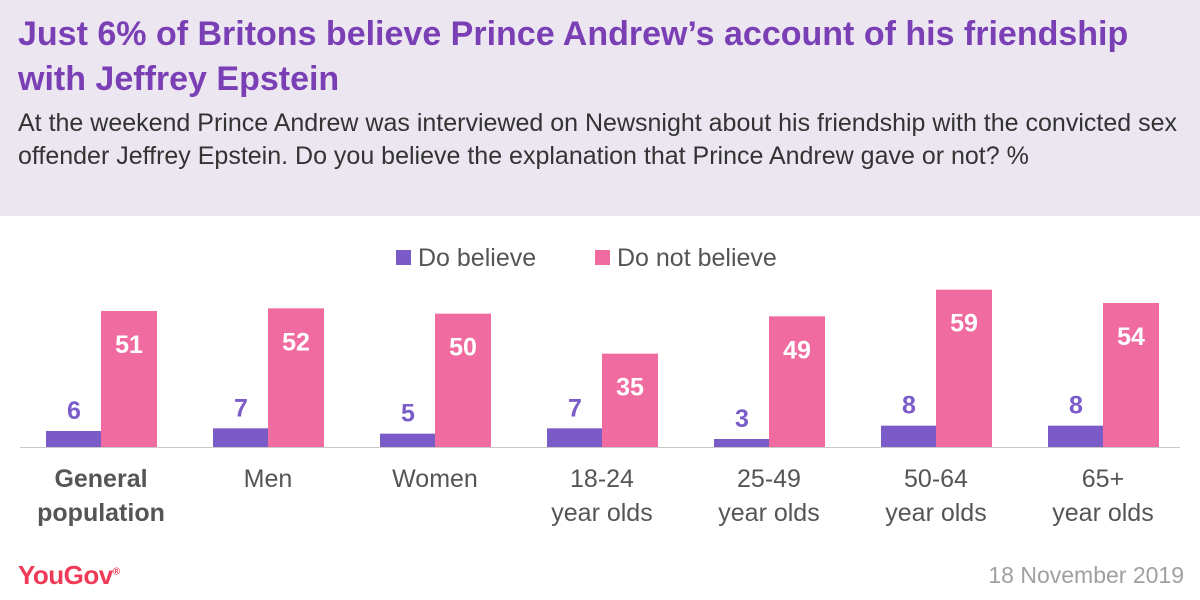  Describe the element at coordinates (769, 479) in the screenshot. I see `category-label-4-0: 25-49` at that location.